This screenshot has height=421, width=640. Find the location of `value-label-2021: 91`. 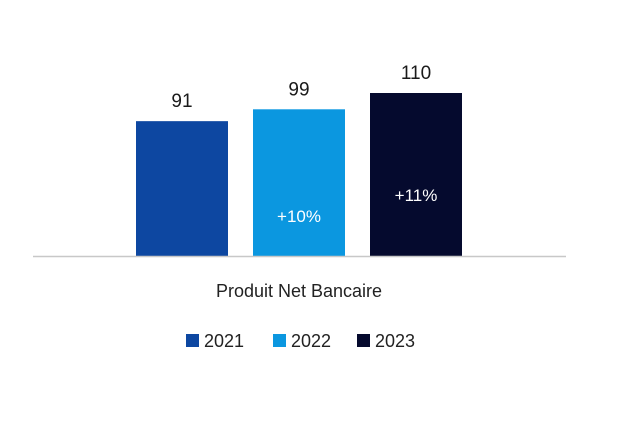

value-label-2021: 91 is located at coordinates (181, 101).